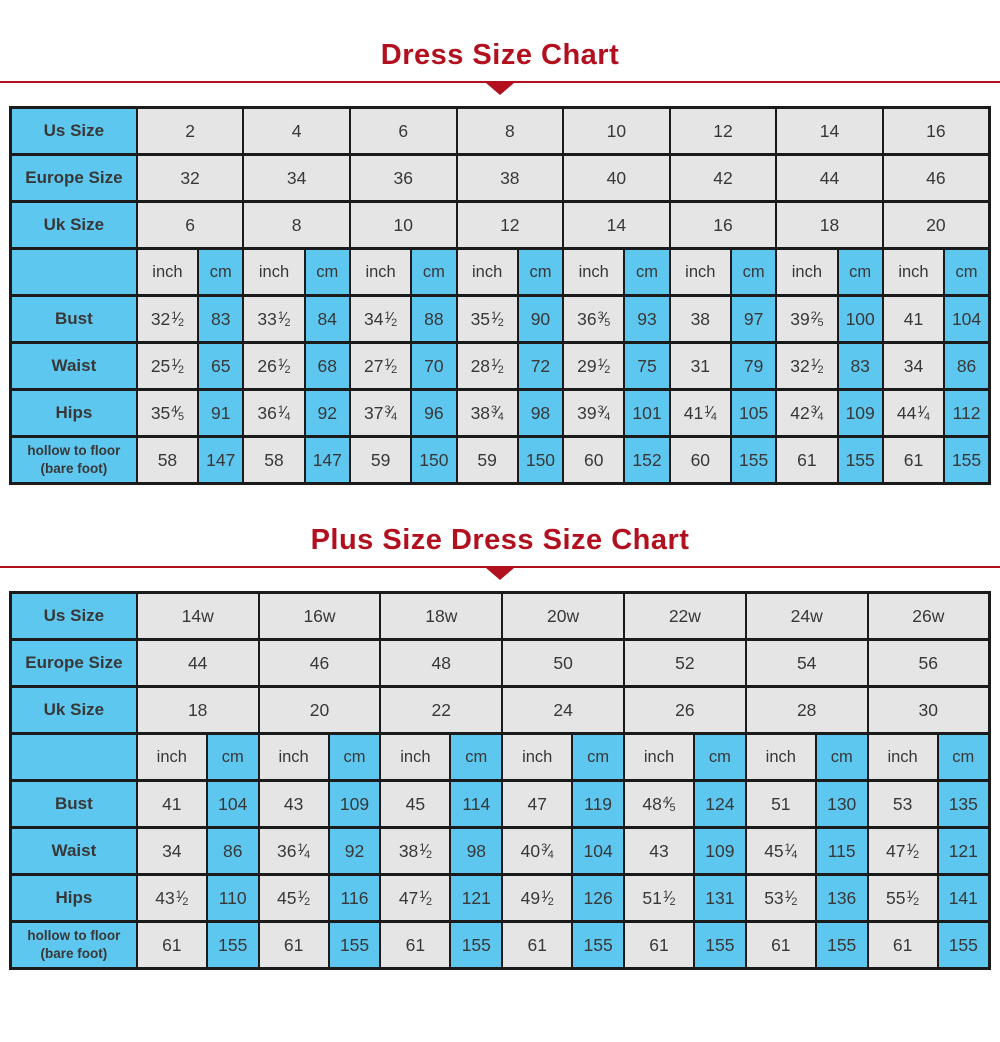  I want to click on table-cell: 484⁄5, so click(659, 804).